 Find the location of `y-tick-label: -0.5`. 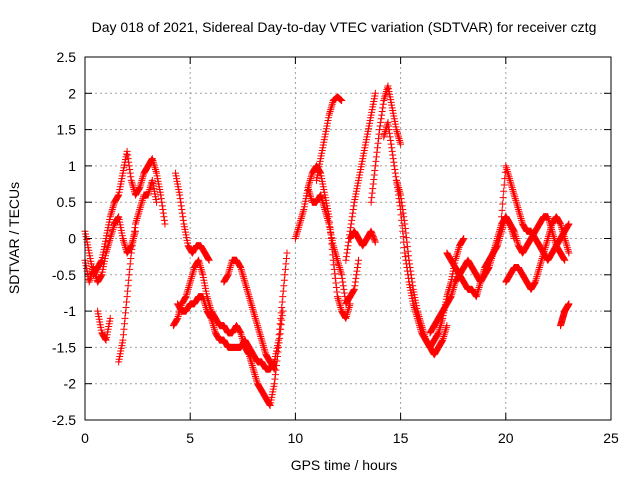

y-tick-label: -0.5 is located at coordinates (64, 275).